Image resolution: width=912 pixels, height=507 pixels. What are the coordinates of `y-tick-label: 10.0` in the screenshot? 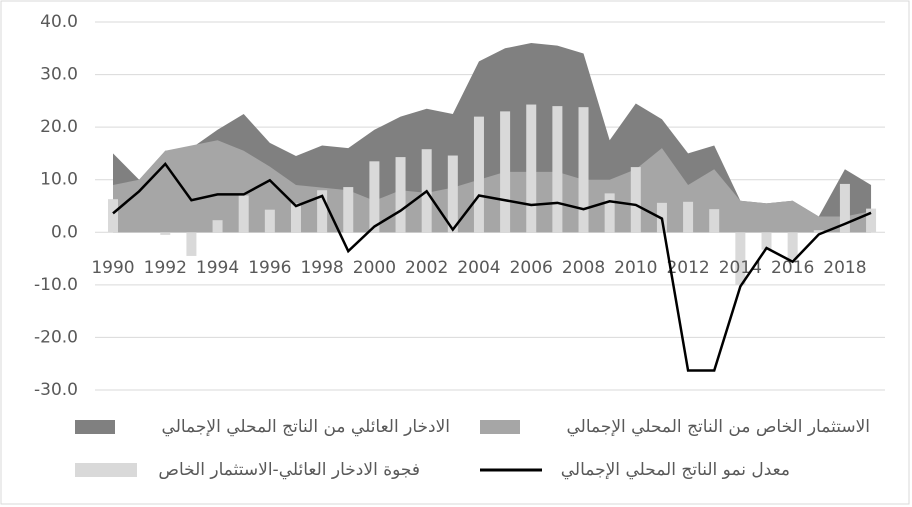 It's located at (59, 180).